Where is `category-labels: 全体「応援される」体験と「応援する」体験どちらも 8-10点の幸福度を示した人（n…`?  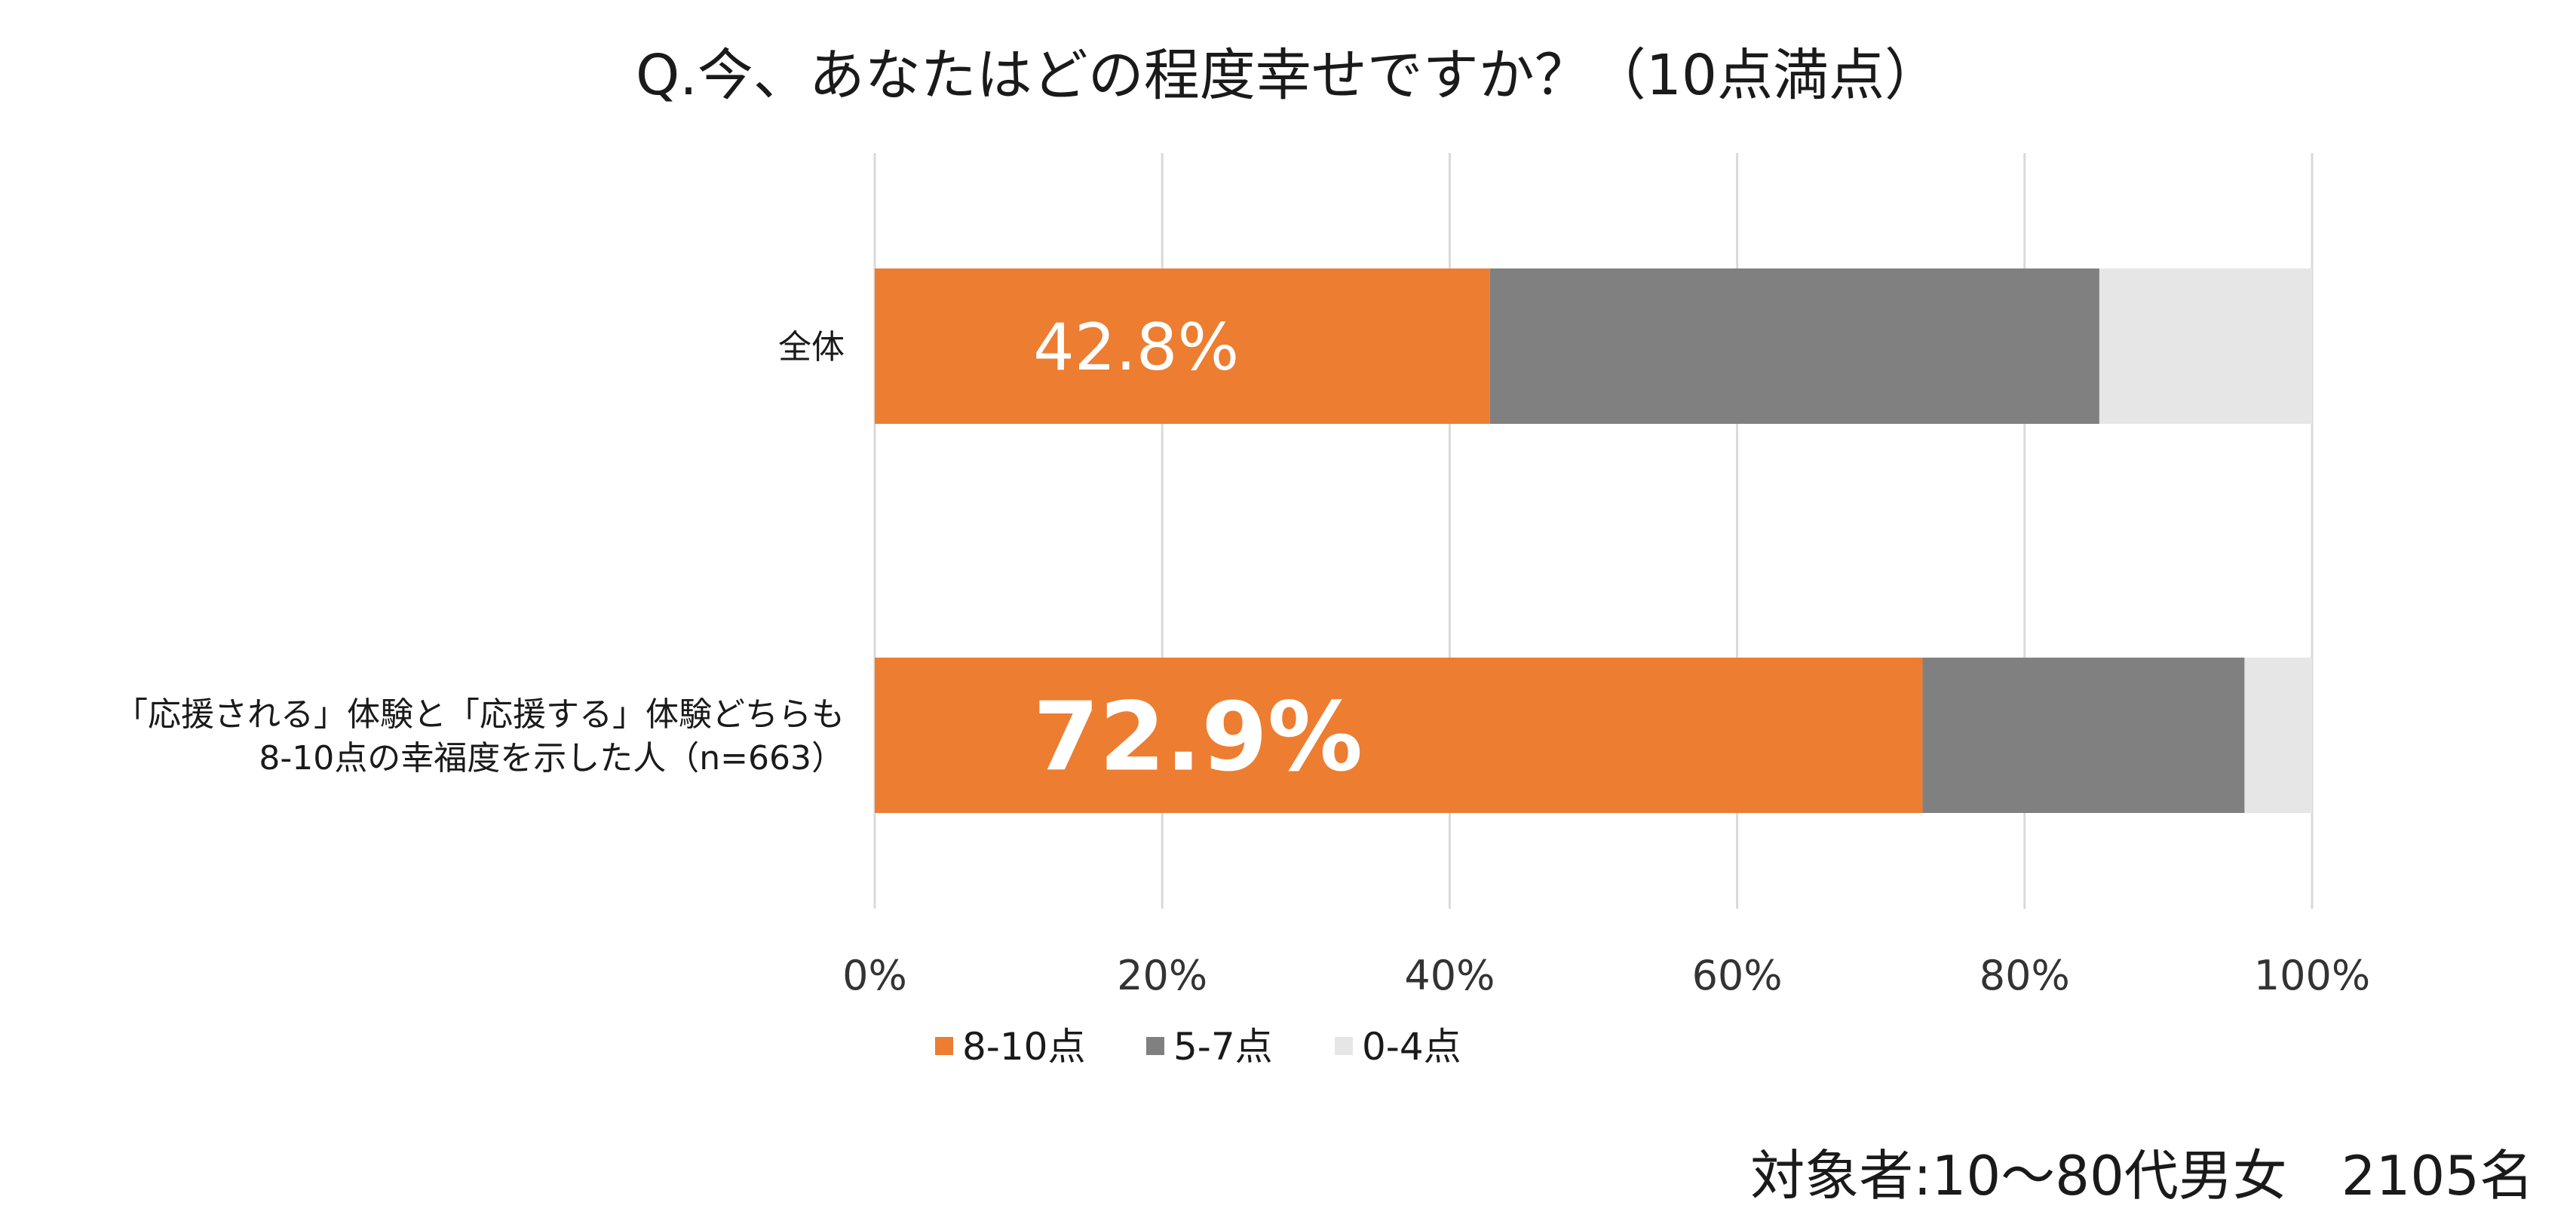
category-labels: 全体「応援される」体験と「応援する」体験どちらも 8-10点の幸福度を示した人（n… is located at coordinates (480, 553).